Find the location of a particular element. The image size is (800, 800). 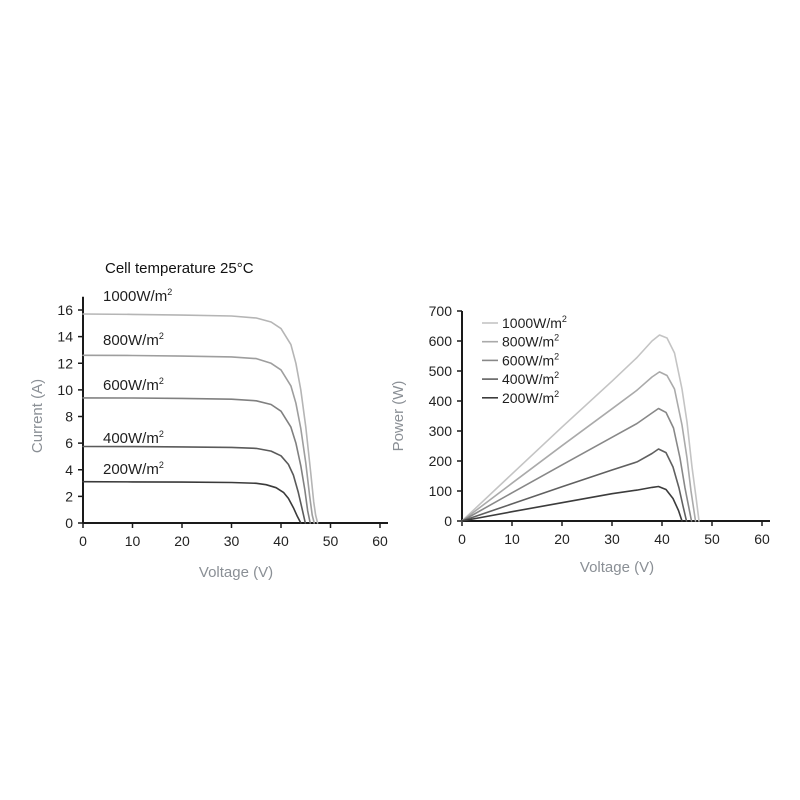

y-tick-label: 200 is located at coordinates (441, 461).